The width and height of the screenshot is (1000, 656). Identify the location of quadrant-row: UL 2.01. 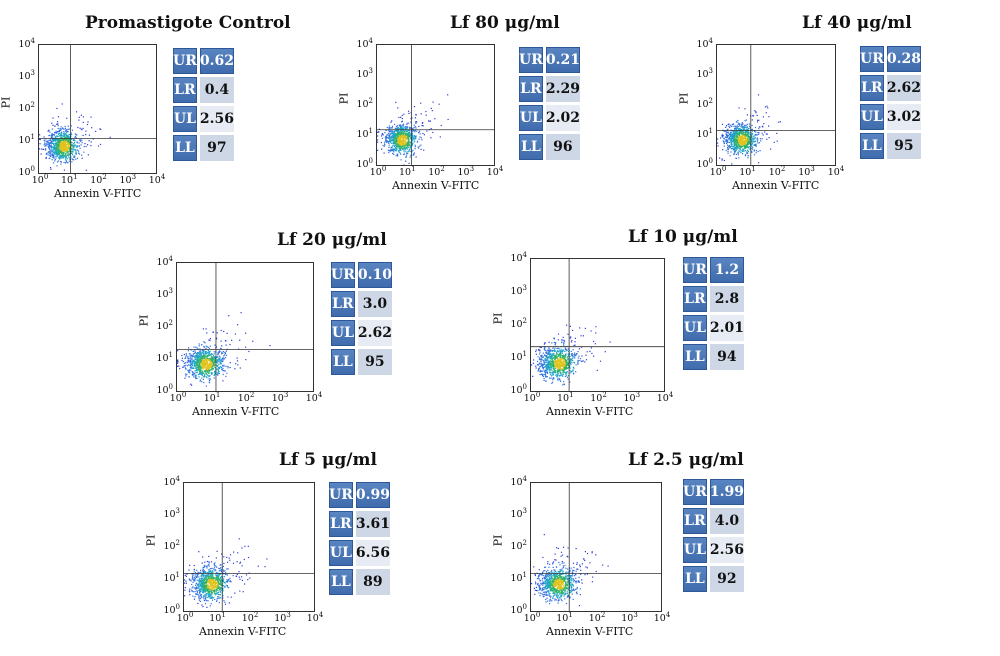
(713, 328).